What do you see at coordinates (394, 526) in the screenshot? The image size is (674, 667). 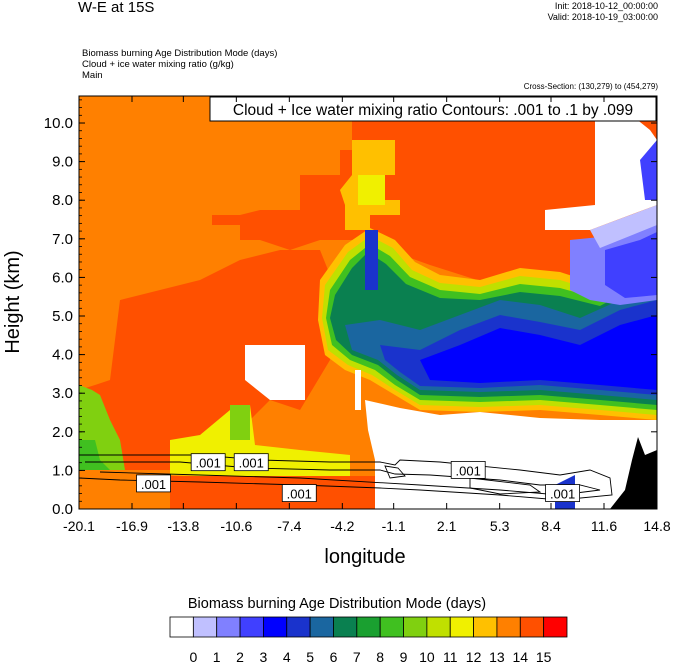 I see `x-tick-label: -1.1` at bounding box center [394, 526].